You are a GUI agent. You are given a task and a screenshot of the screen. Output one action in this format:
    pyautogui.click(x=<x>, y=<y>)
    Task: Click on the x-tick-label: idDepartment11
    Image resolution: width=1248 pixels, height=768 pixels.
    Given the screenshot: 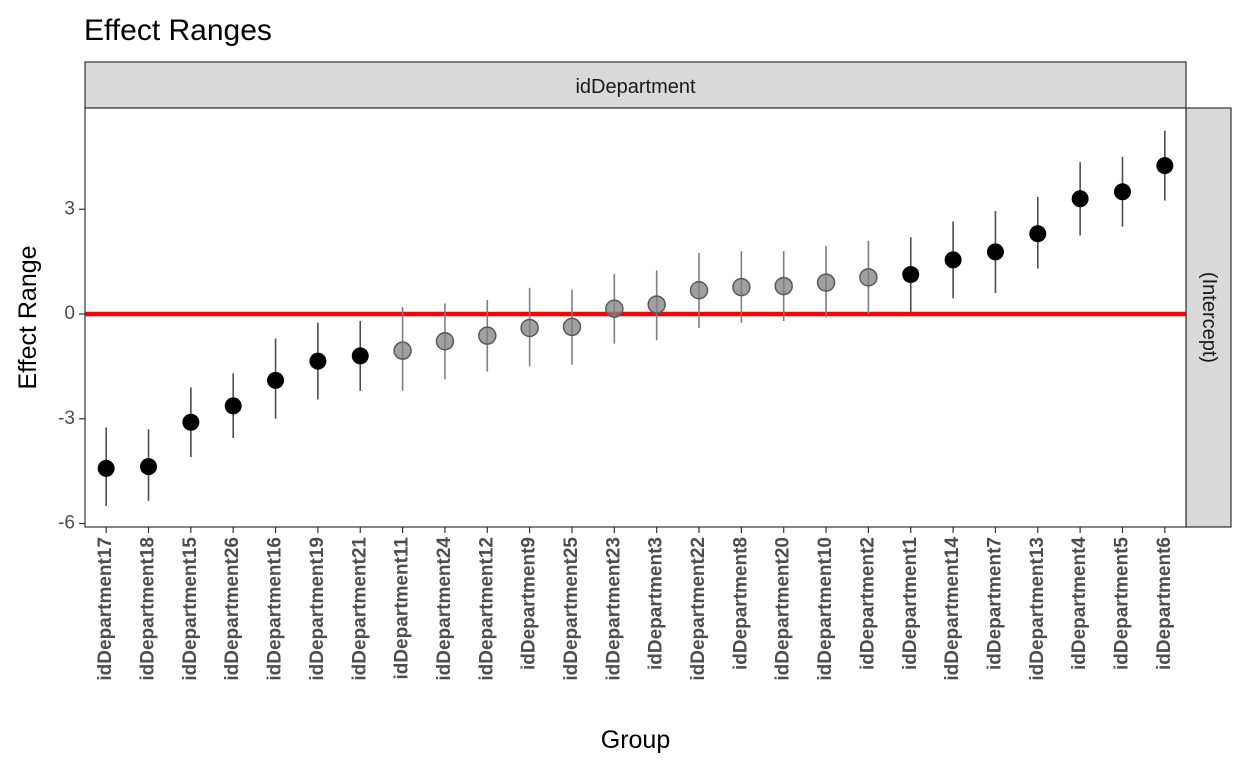 What is the action you would take?
    pyautogui.click(x=402, y=608)
    